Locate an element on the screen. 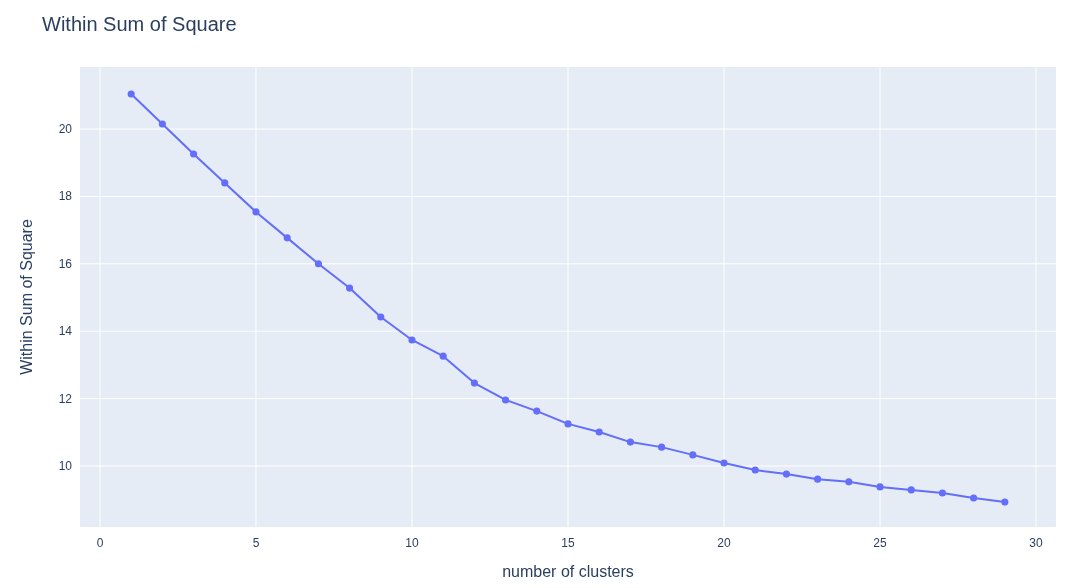 The image size is (1067, 588). x-tick-label: 5 is located at coordinates (256, 543).